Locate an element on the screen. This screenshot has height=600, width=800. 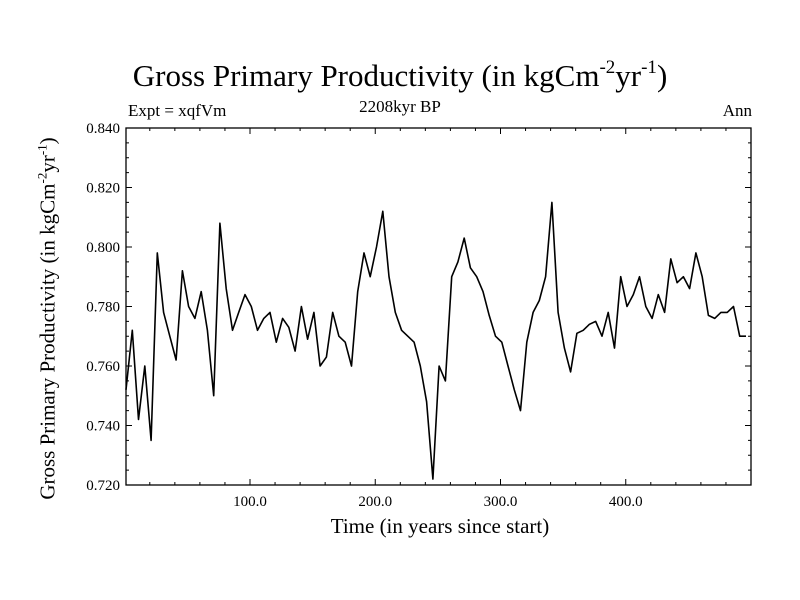
period-label: 2208kyr BP is located at coordinates (400, 106).